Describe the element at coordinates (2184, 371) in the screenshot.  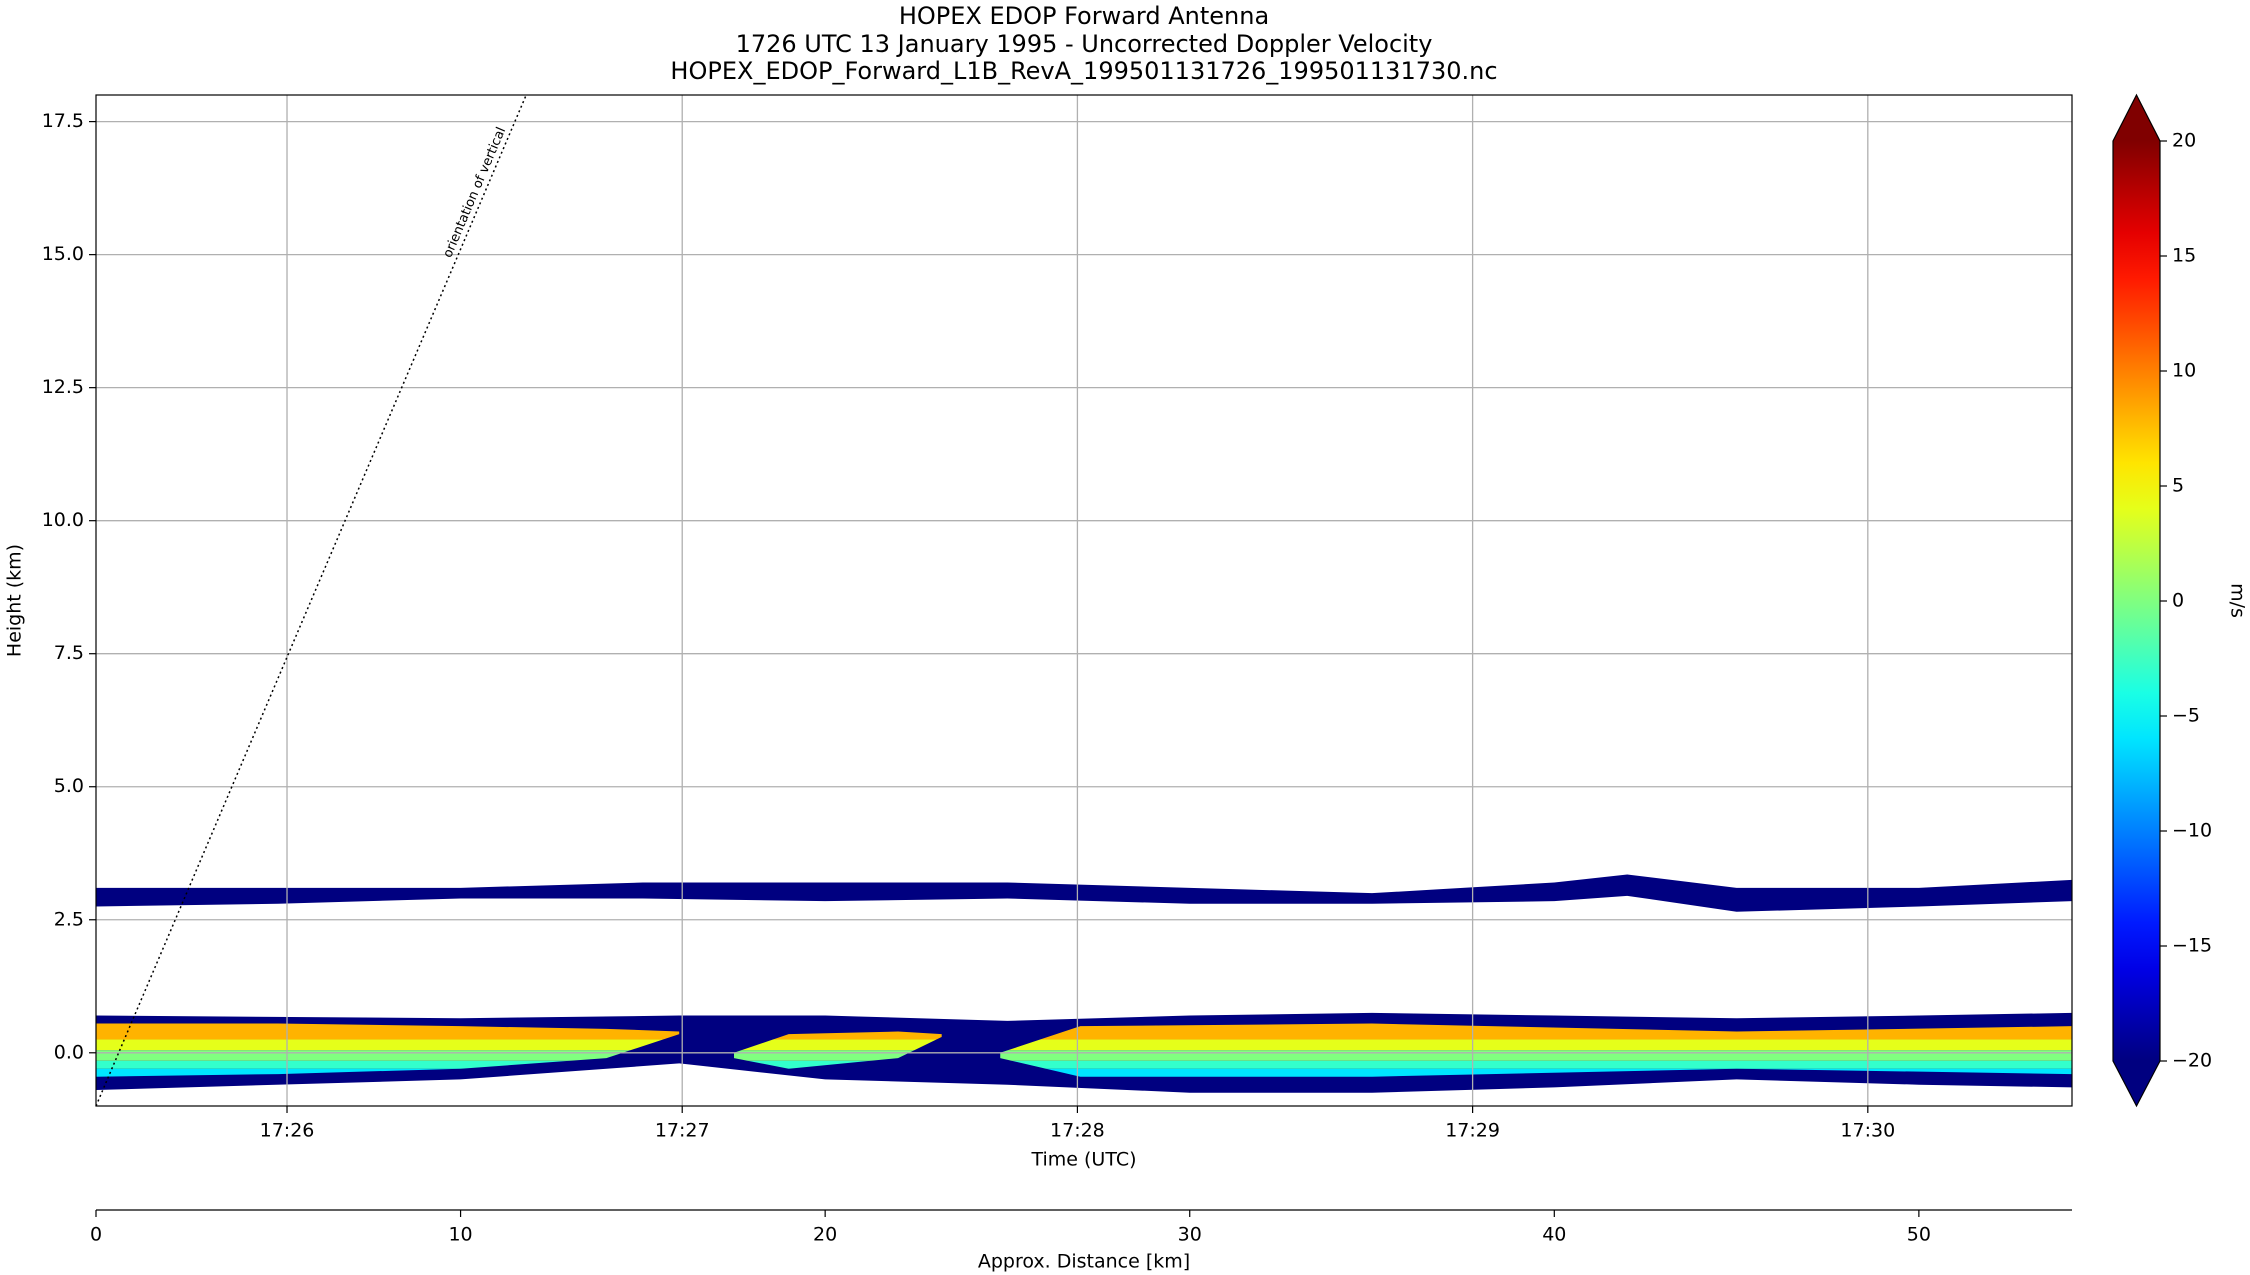
I see `colorbar-tick-label: 10` at that location.